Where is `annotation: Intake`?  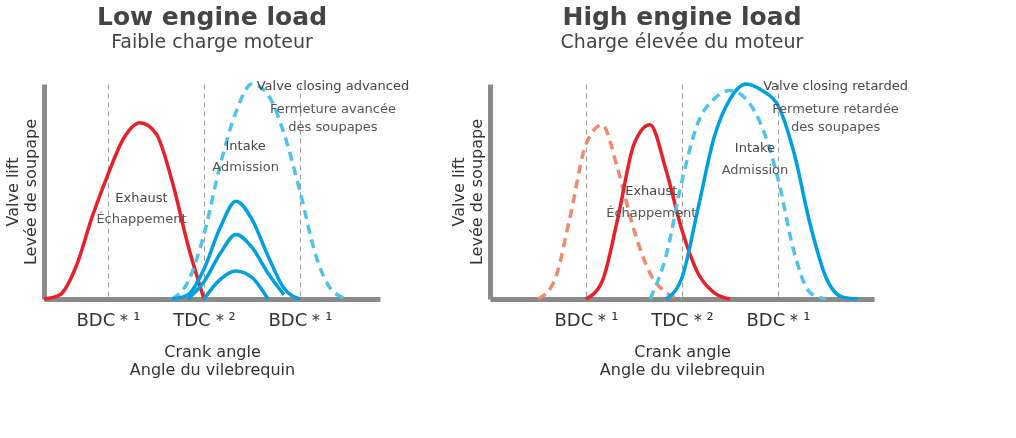
annotation: Intake is located at coordinates (245, 145).